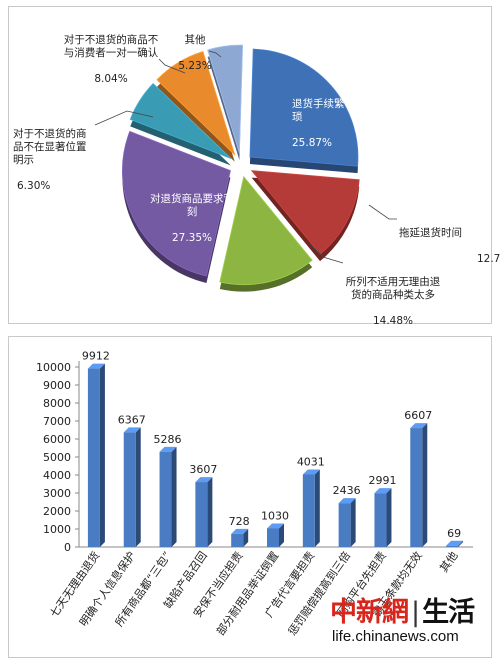 This screenshot has height=667, width=500. I want to click on y-tick-label-8: 8000, so click(57, 403).